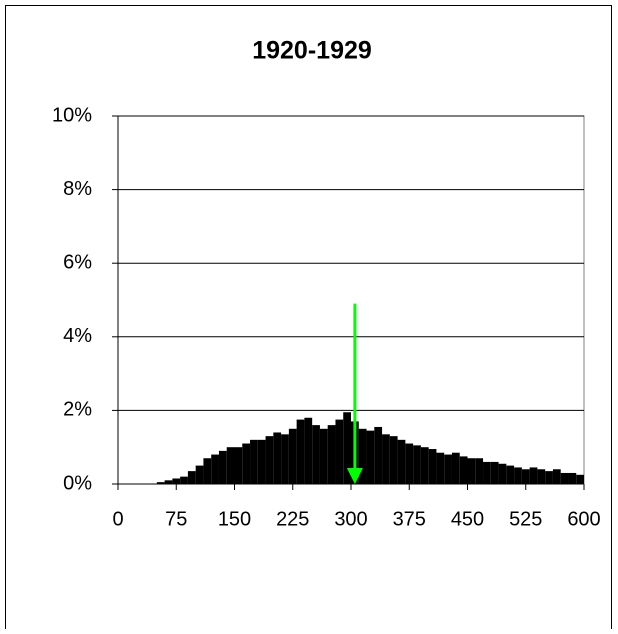 The height and width of the screenshot is (634, 618). I want to click on x-tick-label: 300, so click(350, 519).